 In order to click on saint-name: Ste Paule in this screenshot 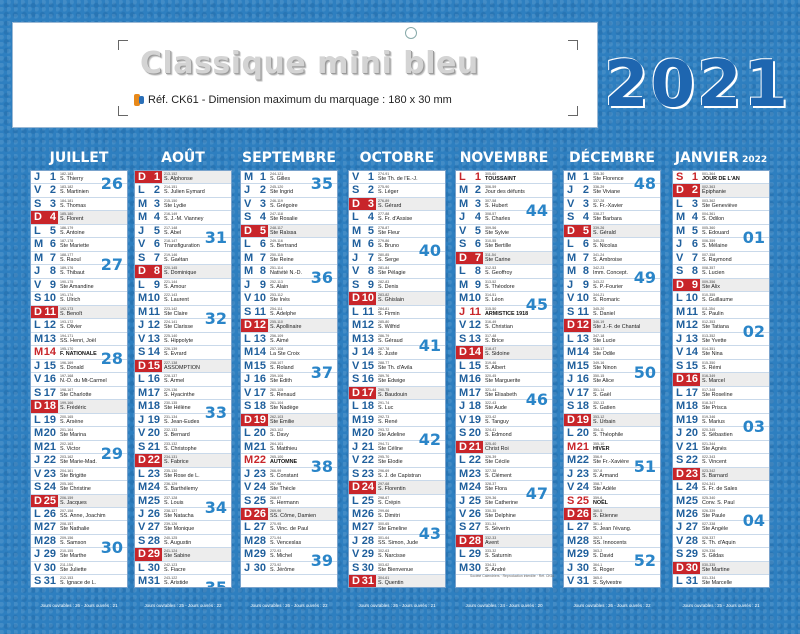, I will do `click(714, 516)`.